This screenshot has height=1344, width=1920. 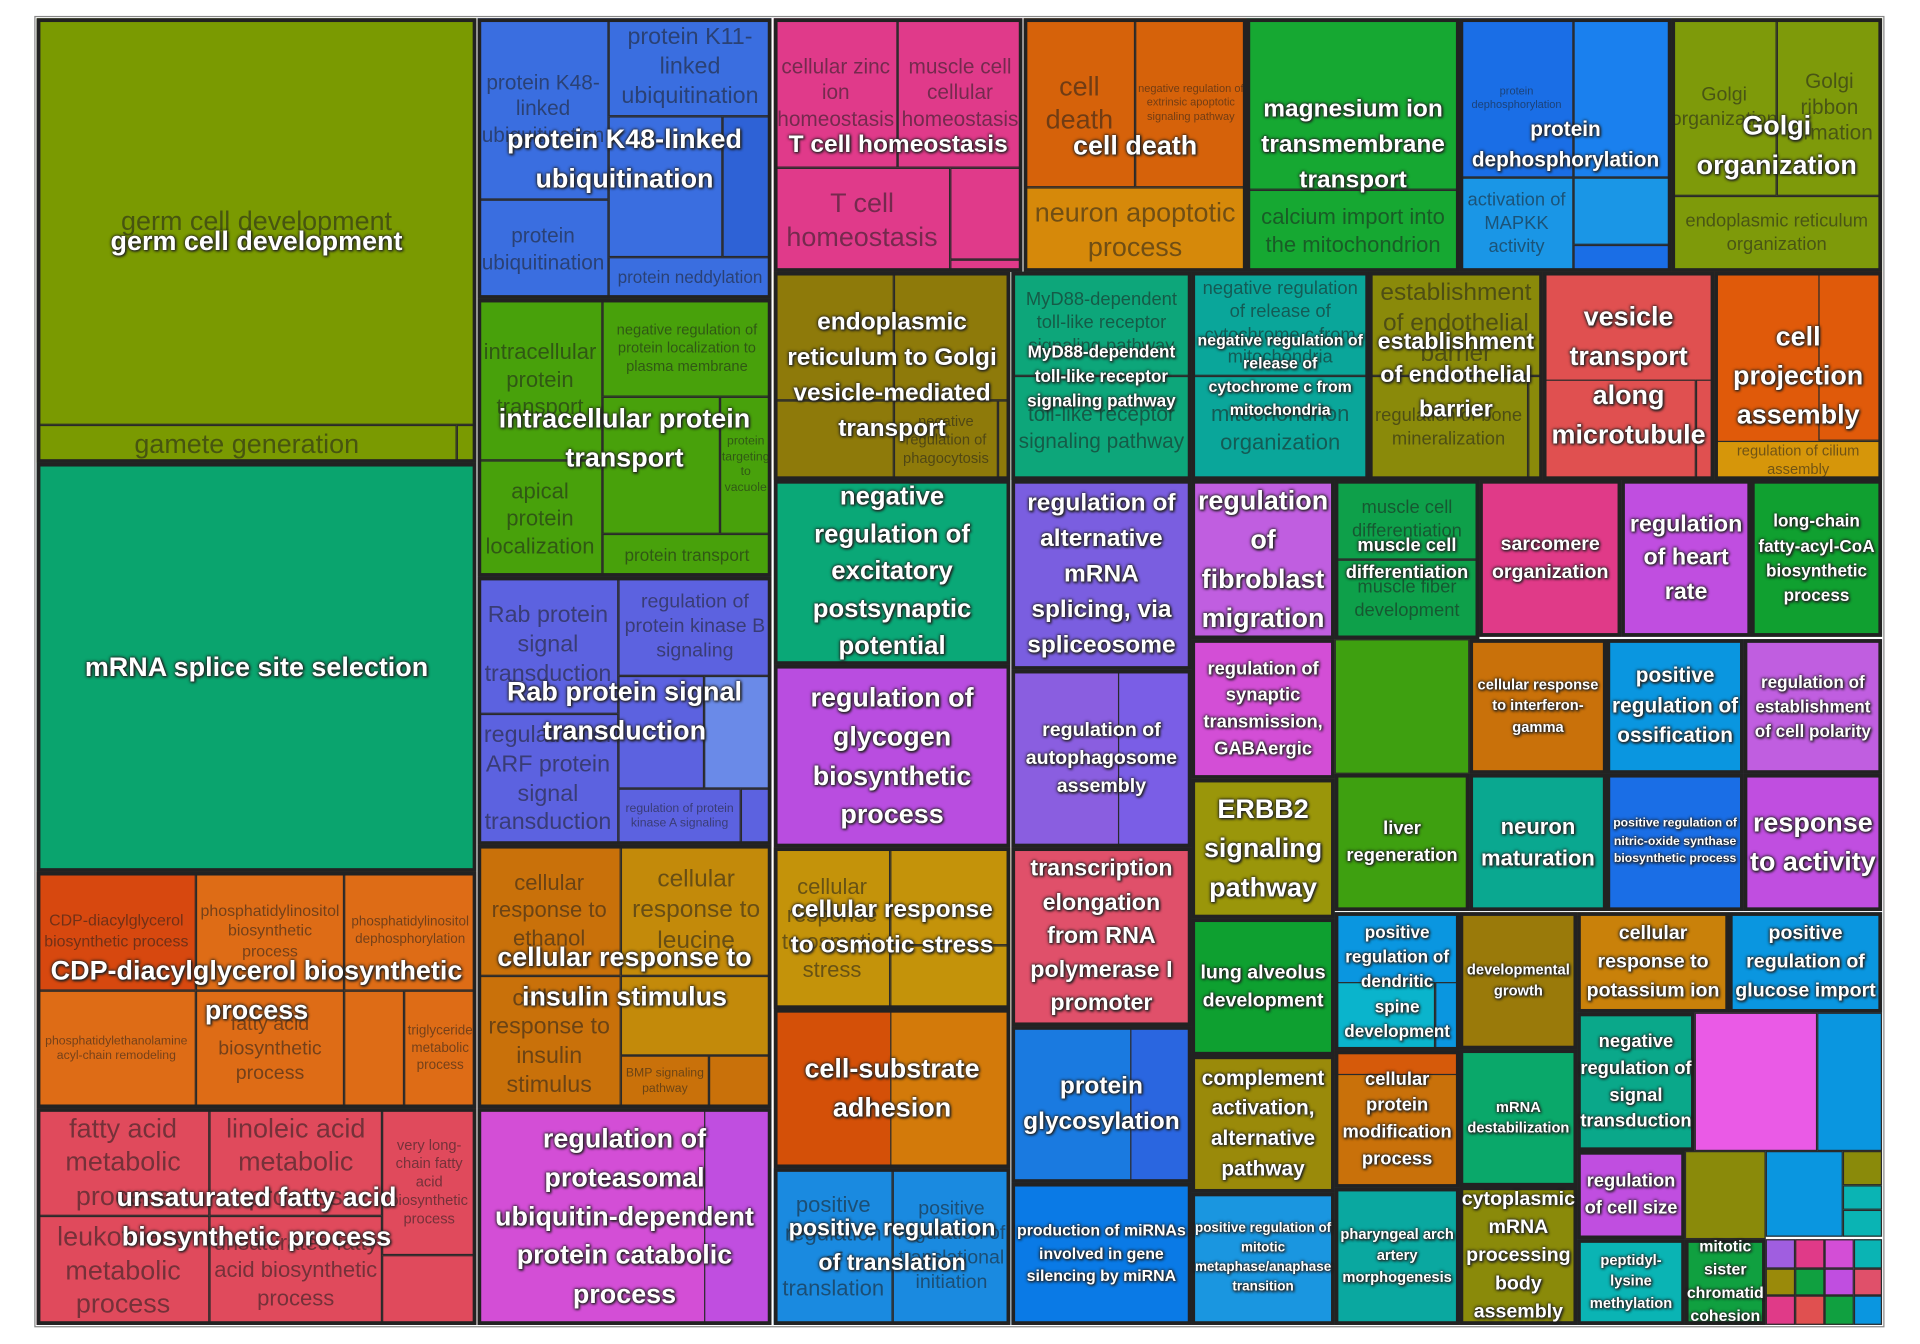 I want to click on term-cell: regulation of cilium assembly, so click(x=1798, y=460).